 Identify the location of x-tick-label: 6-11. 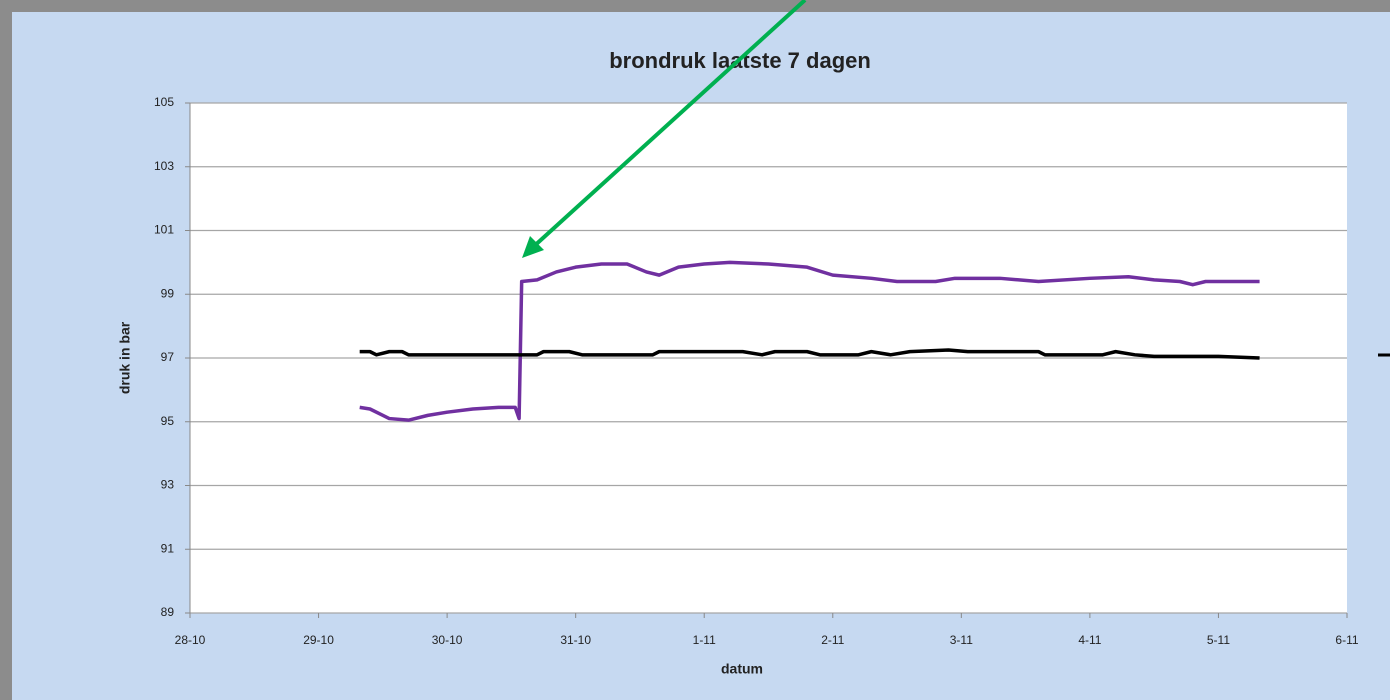
(1346, 640).